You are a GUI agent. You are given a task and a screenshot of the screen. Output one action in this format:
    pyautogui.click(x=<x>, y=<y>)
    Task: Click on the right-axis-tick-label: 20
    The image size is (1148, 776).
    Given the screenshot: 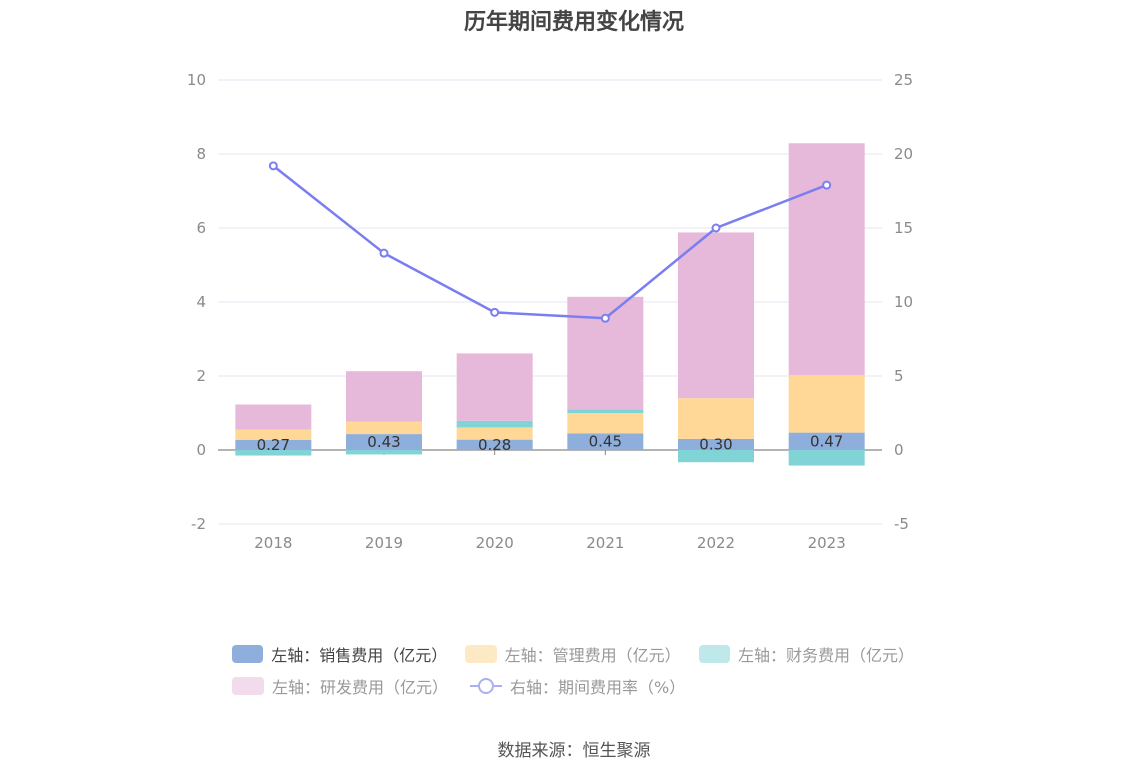 What is the action you would take?
    pyautogui.click(x=903, y=154)
    